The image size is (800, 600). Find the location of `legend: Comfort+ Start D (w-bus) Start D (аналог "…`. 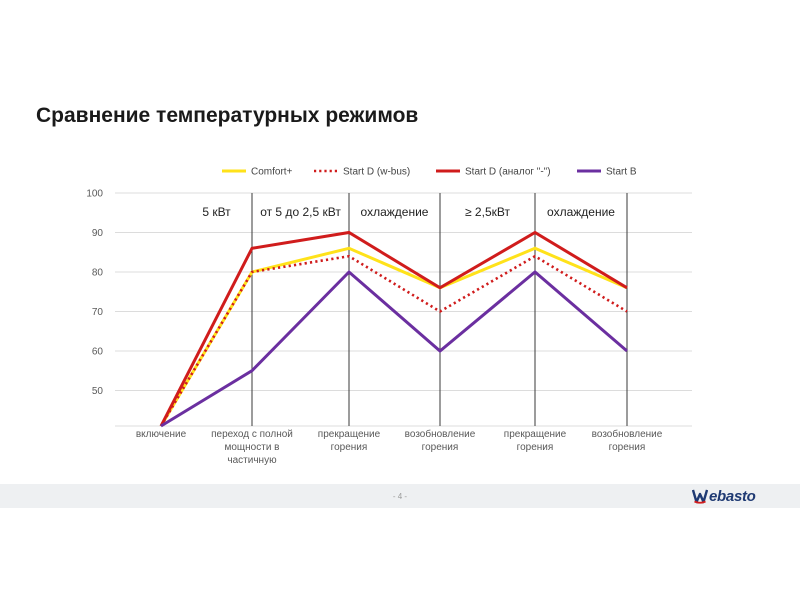

legend: Comfort+ Start D (w-bus) Start D (аналог "… is located at coordinates (429, 172).